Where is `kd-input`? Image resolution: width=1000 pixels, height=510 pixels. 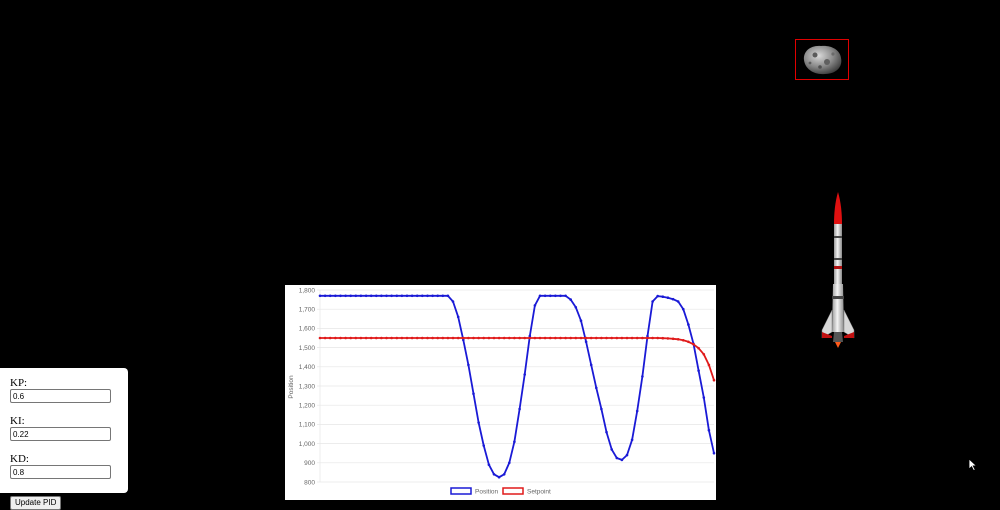 kd-input is located at coordinates (60, 472).